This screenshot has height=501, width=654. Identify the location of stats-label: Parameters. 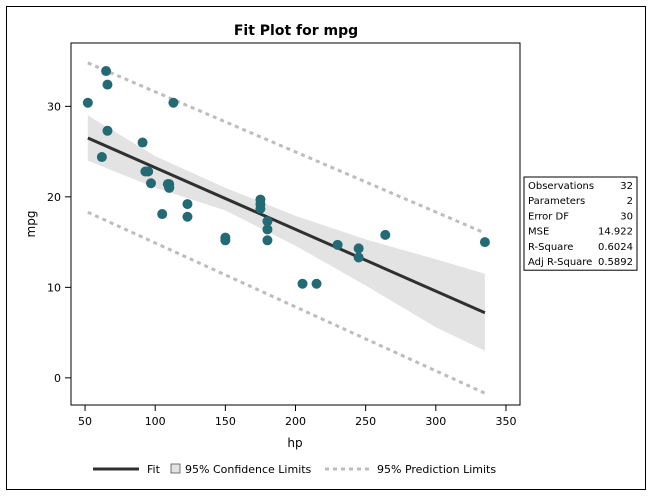
(556, 201).